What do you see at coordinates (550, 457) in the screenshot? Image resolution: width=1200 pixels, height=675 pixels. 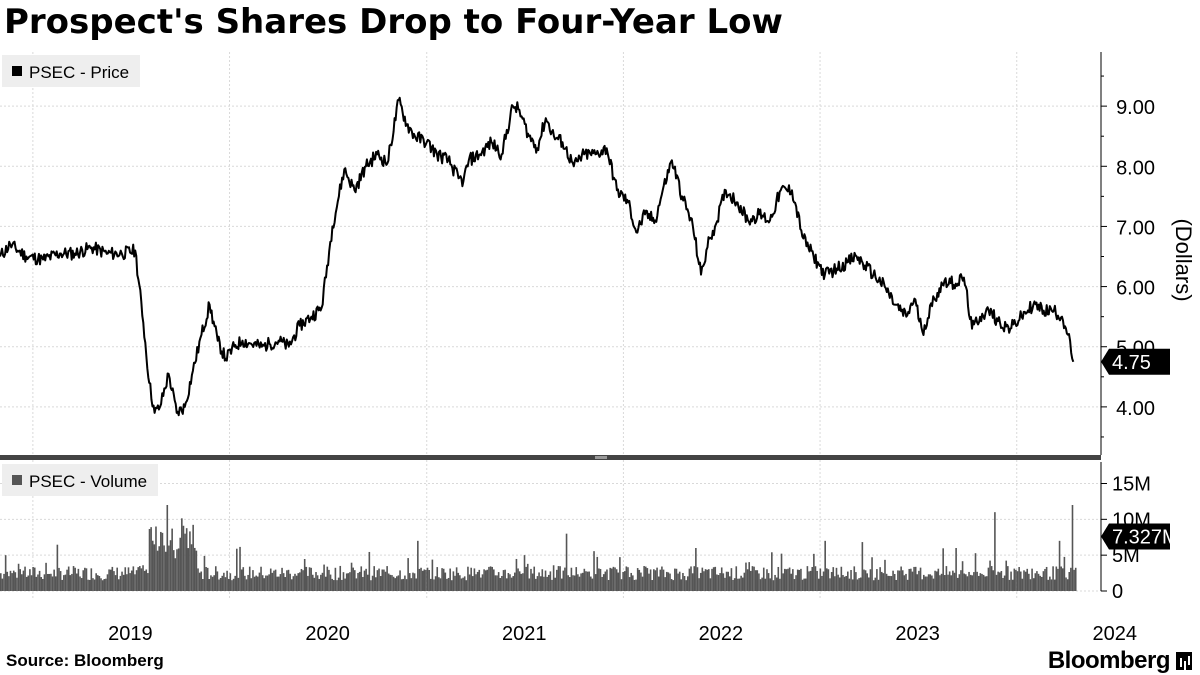 I see `panel-separator` at bounding box center [550, 457].